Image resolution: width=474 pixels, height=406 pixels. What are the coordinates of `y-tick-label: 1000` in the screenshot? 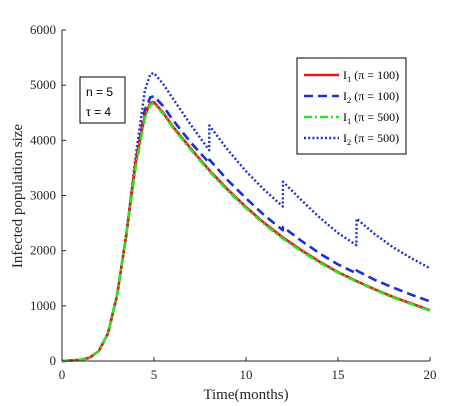 It's located at (43, 305).